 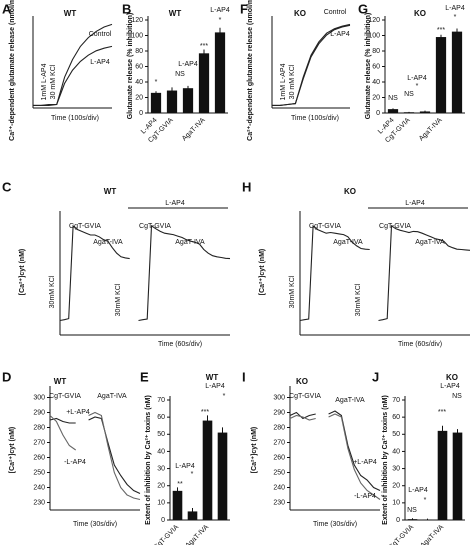 What do you see at coordinates (130, 66) in the screenshot?
I see `y-axis-label: Glutamate release (% inhibition)` at bounding box center [130, 66].